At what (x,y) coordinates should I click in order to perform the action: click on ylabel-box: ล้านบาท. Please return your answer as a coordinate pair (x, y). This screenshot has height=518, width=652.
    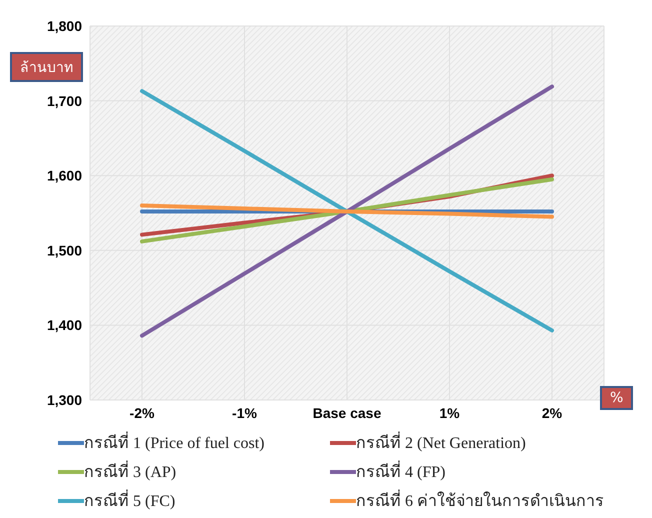
    Looking at the image, I should click on (46, 67).